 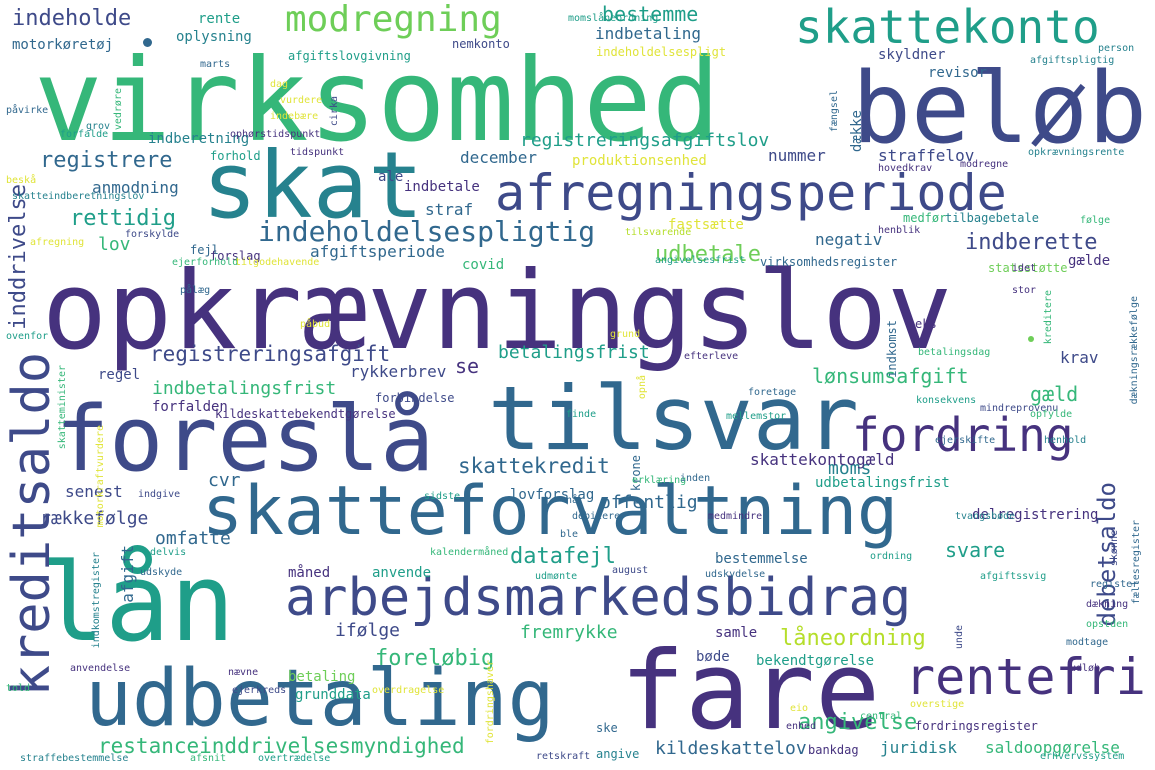 I want to click on word: fængsel, so click(x=834, y=111).